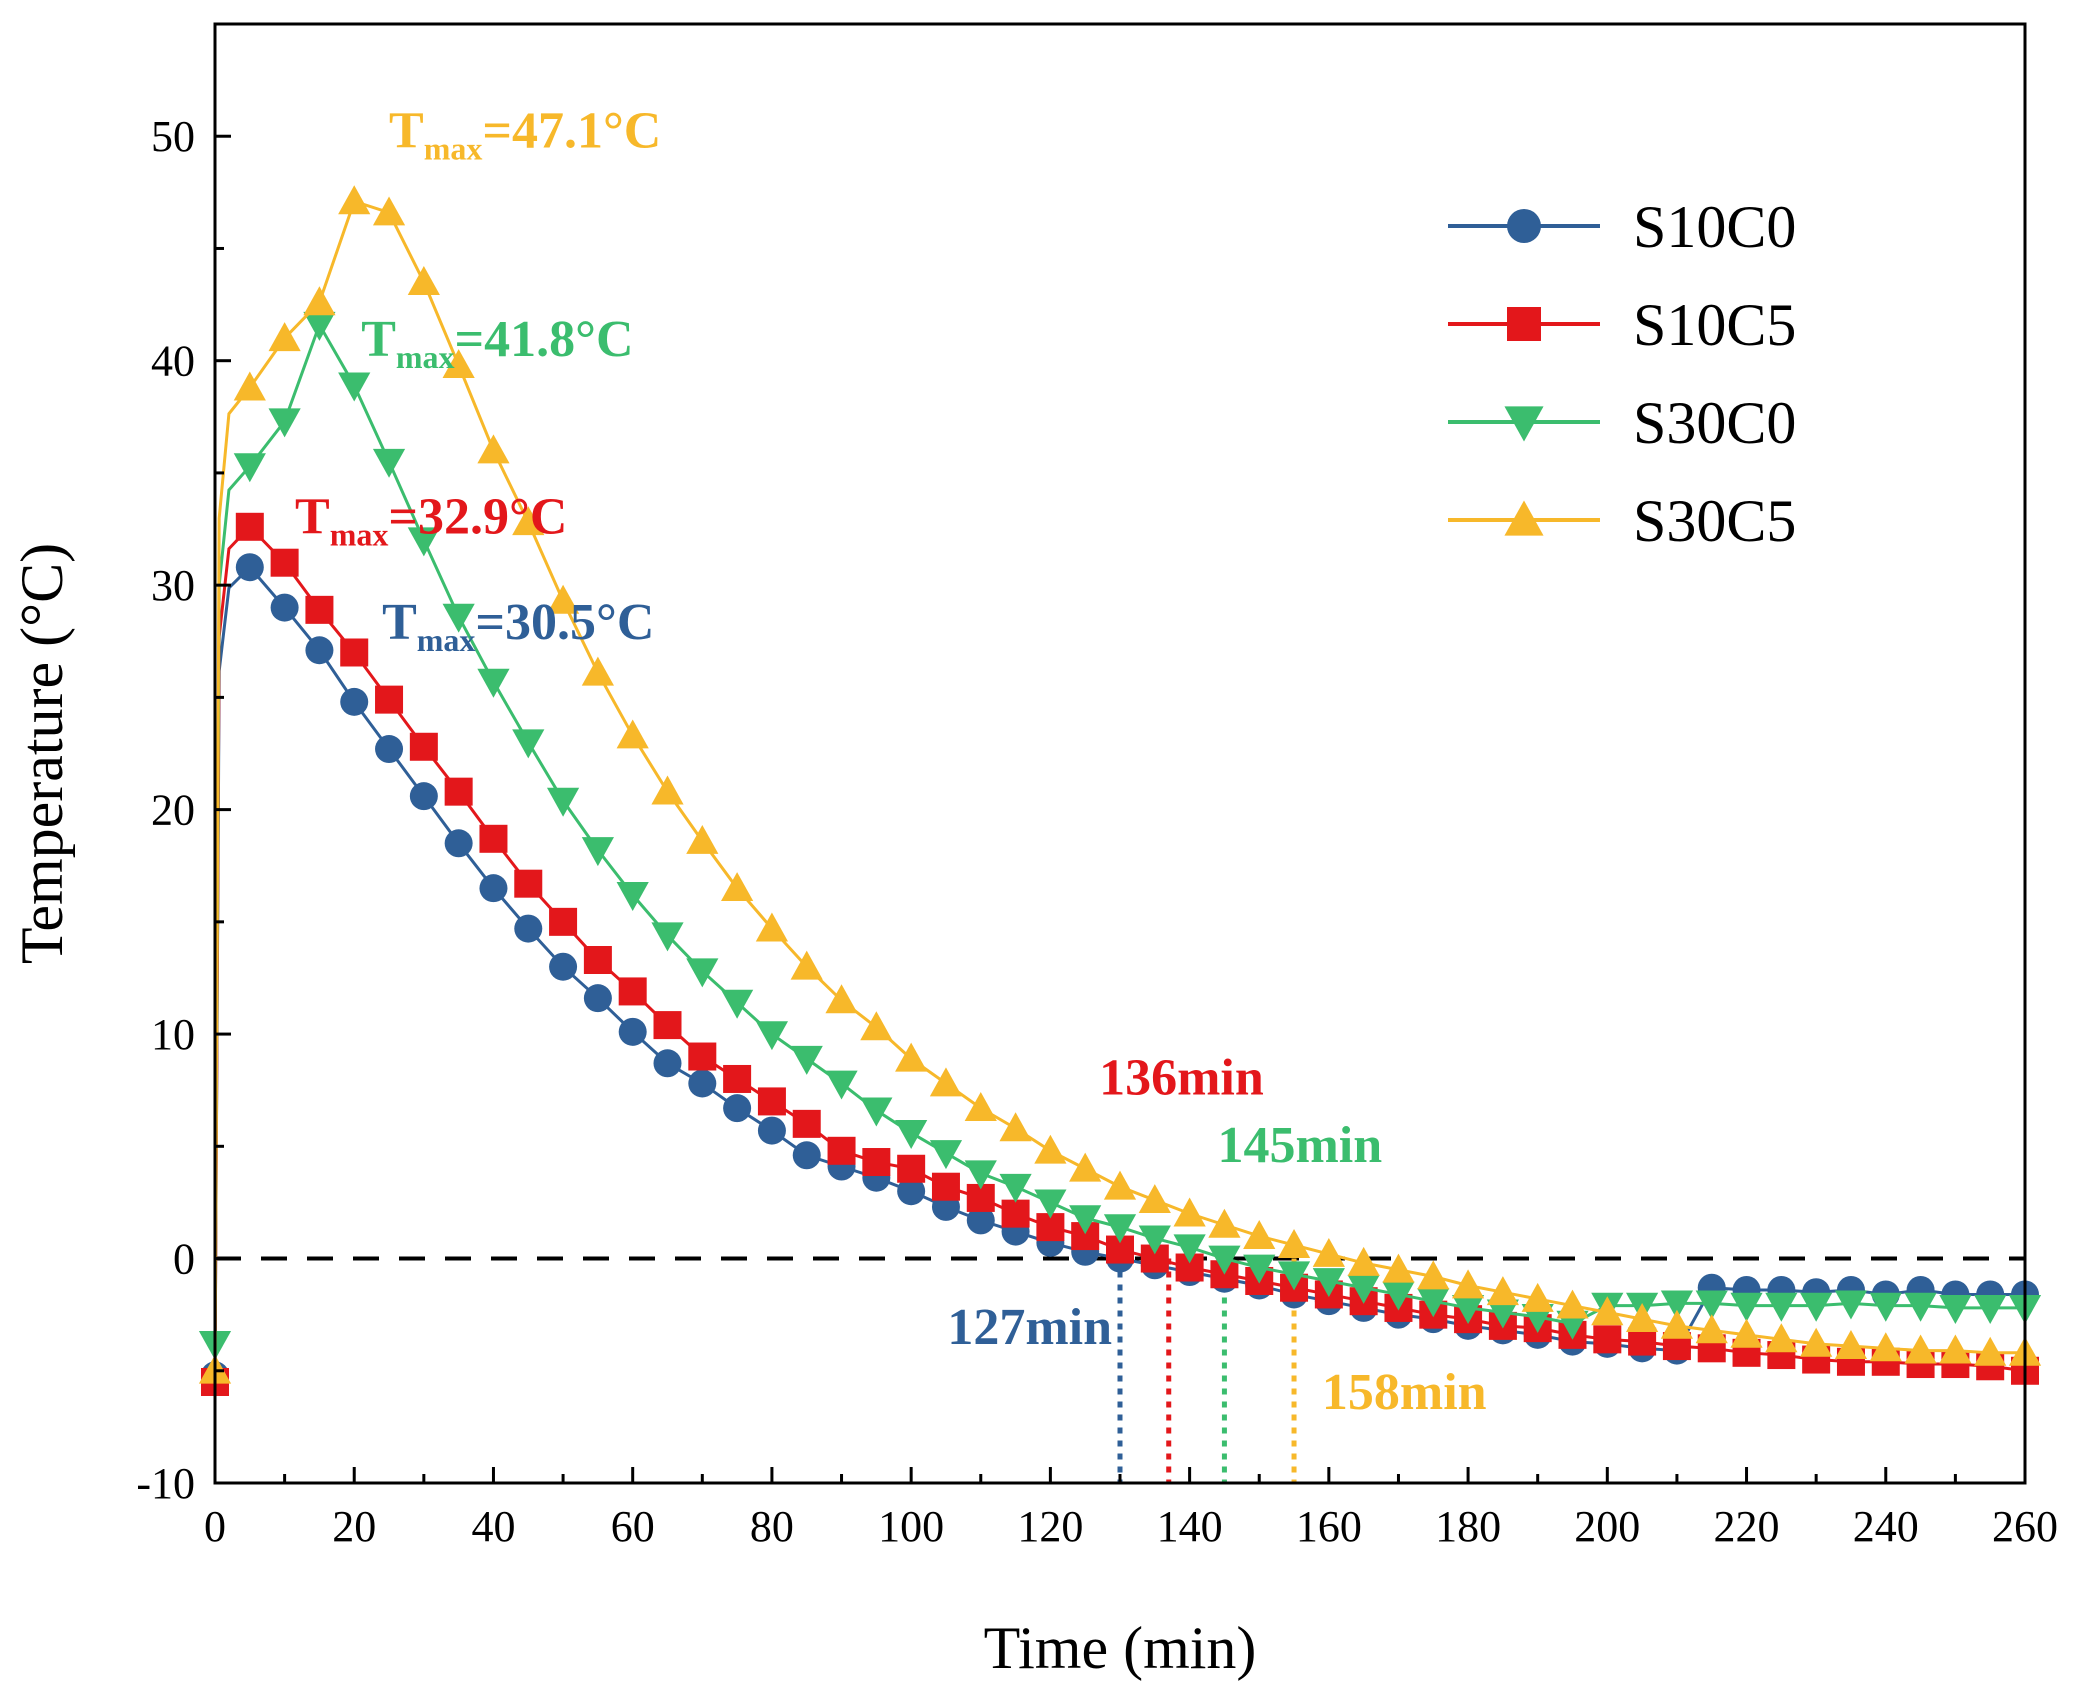 Image resolution: width=2082 pixels, height=1707 pixels. What do you see at coordinates (571, 130) in the screenshot?
I see `annotation-value: =47.1°C` at bounding box center [571, 130].